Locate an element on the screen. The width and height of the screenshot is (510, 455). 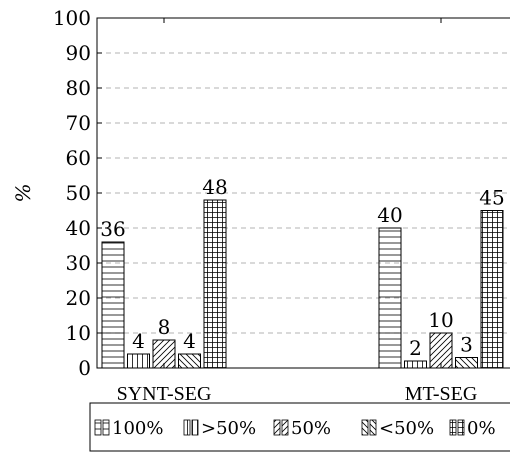
y-axis-label: % is located at coordinates (23, 192).